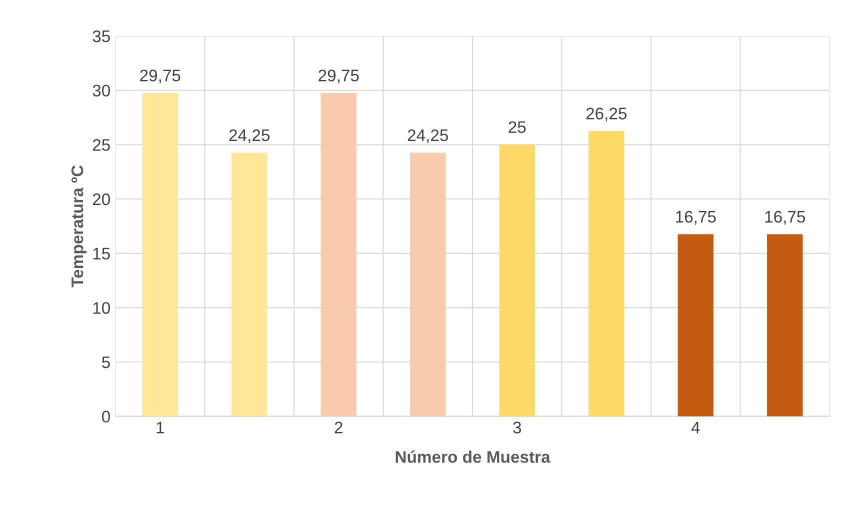 Image resolution: width=843 pixels, height=514 pixels. I want to click on x-tick-label: 1, so click(160, 428).